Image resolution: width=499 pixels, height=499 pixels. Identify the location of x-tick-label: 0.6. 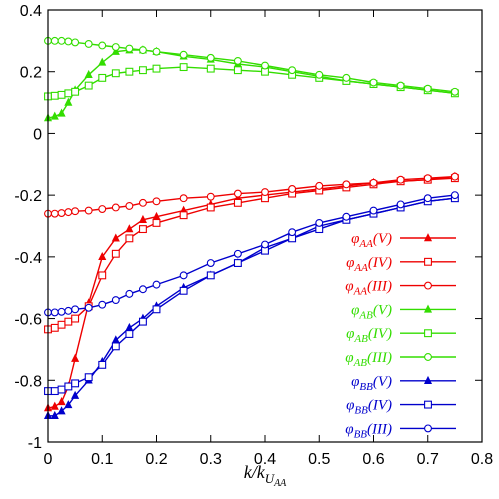
(373, 459).